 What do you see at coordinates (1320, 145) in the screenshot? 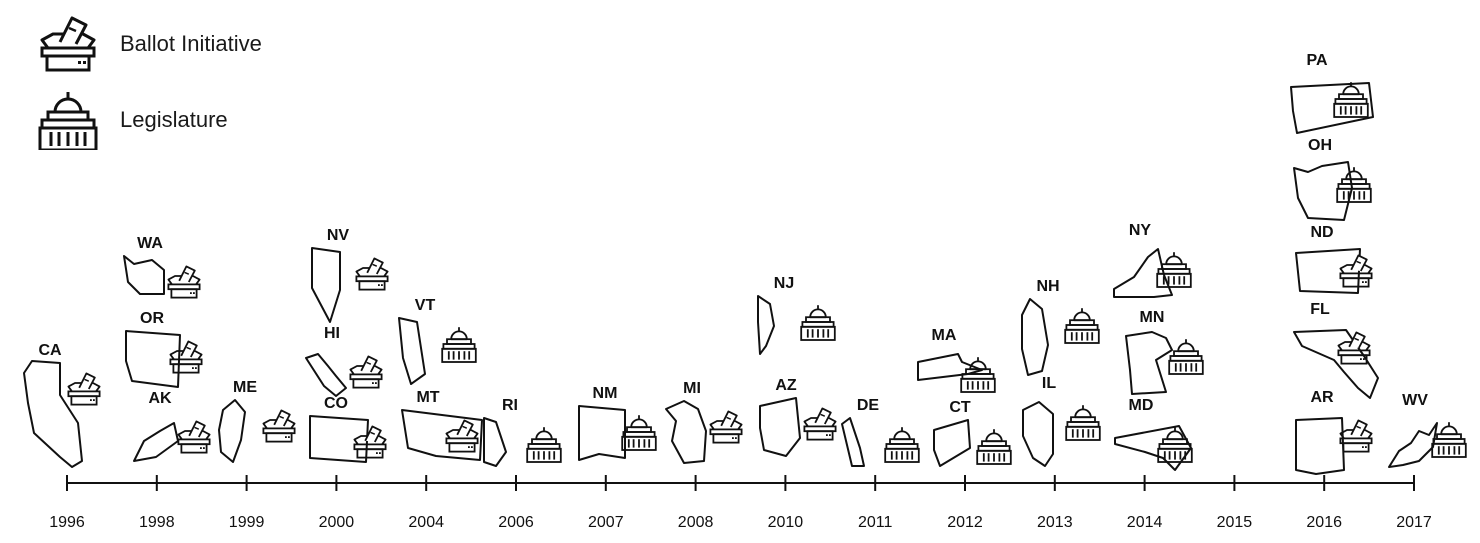
I see `state-label: OH` at bounding box center [1320, 145].